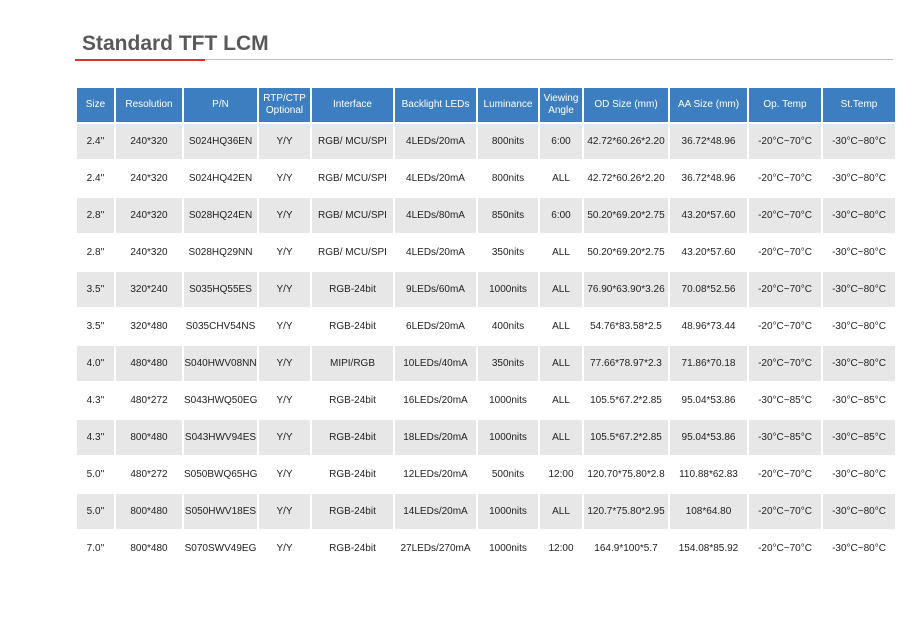 This screenshot has width=920, height=622. What do you see at coordinates (95, 105) in the screenshot?
I see `column-header: Size` at bounding box center [95, 105].